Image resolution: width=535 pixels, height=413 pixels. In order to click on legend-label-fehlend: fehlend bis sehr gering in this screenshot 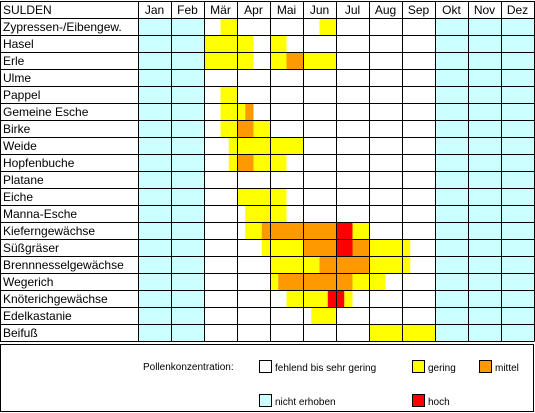, I will do `click(325, 368)`.